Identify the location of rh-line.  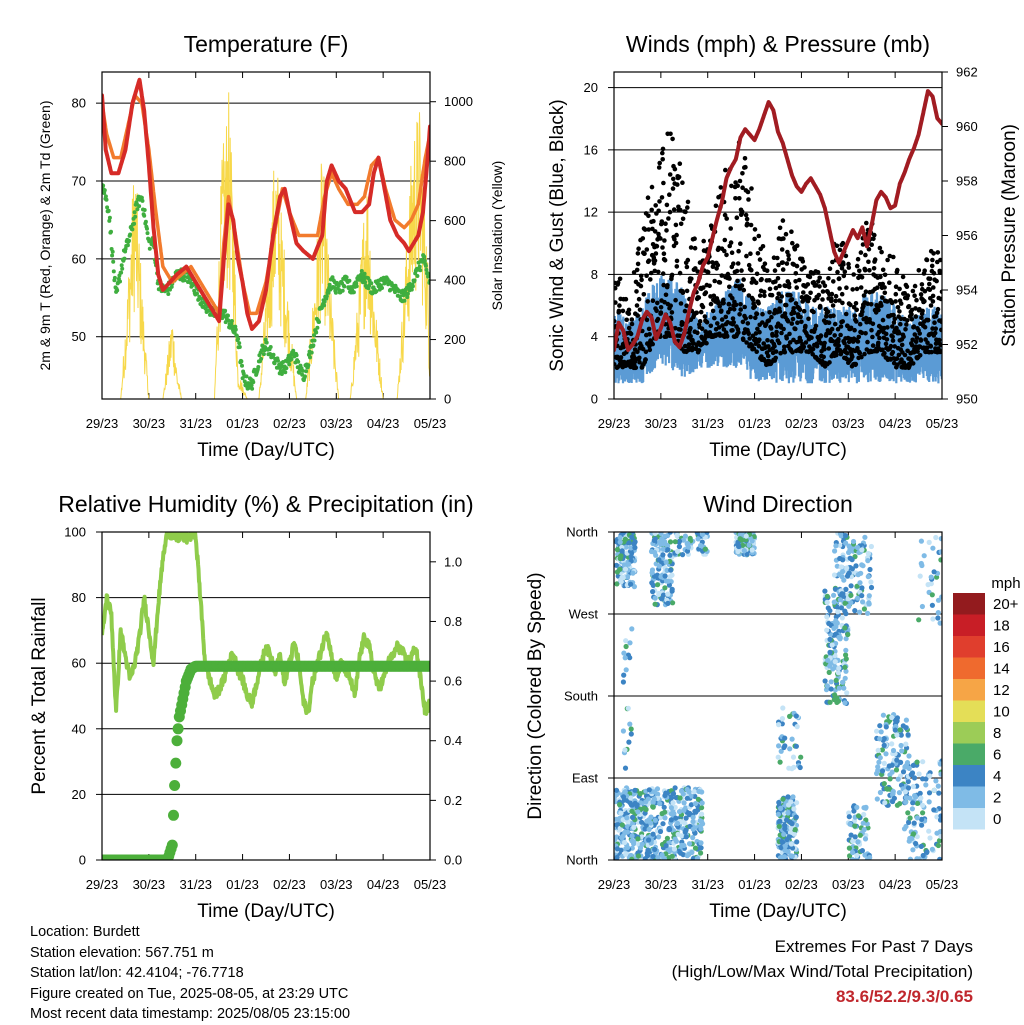
(266, 624).